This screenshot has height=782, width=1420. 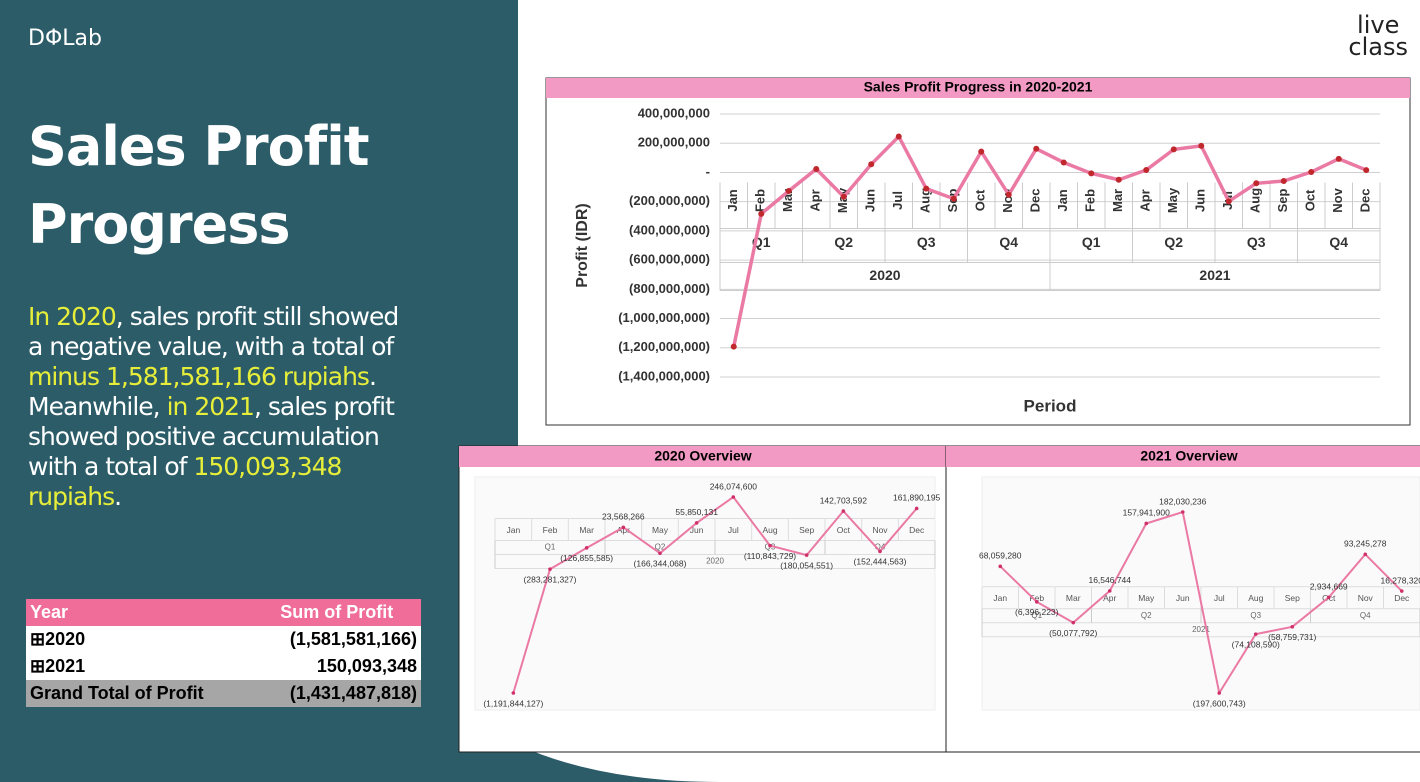 What do you see at coordinates (880, 547) in the screenshot?
I see `quarters-label: Q4` at bounding box center [880, 547].